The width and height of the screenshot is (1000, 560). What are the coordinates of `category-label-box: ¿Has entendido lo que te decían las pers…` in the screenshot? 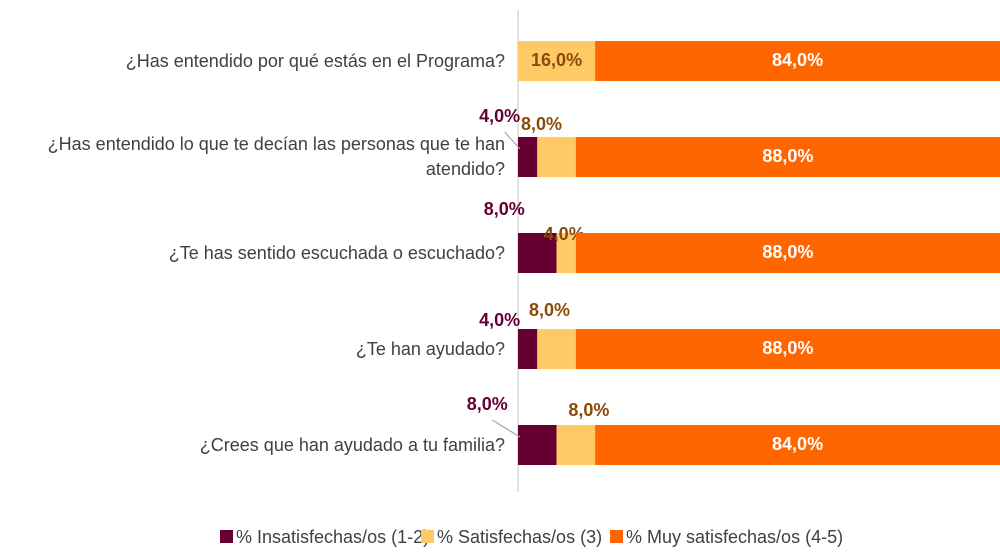 It's located at (276, 156).